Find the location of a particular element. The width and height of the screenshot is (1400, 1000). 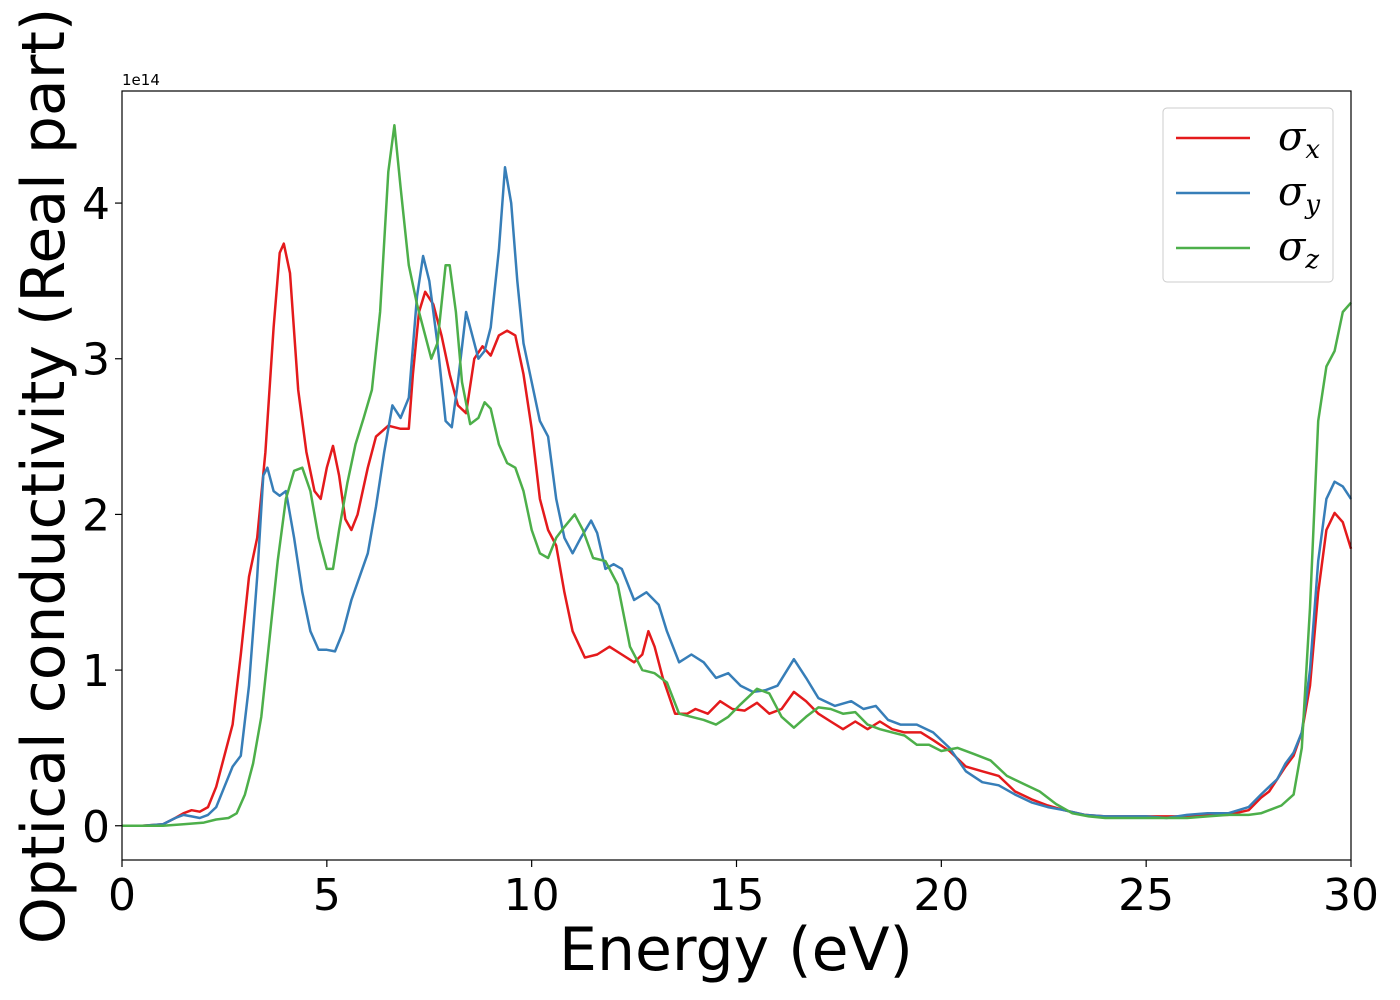

x-axis: 0 5 10 15 20 25 30 is located at coordinates (743, 890).